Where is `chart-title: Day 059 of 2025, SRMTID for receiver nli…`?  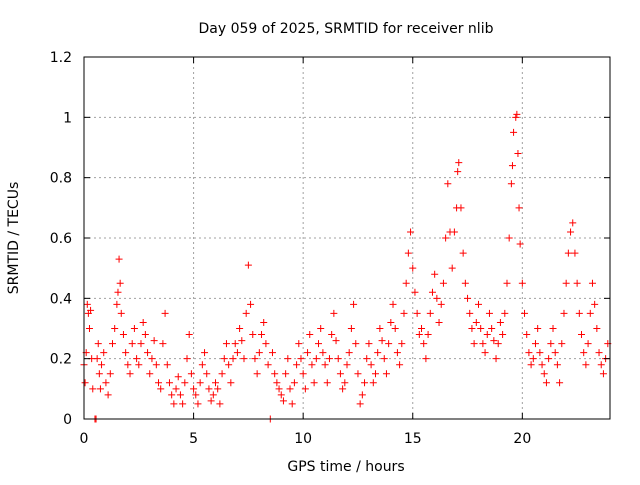 chart-title: Day 059 of 2025, SRMTID for receiver nli… is located at coordinates (346, 29).